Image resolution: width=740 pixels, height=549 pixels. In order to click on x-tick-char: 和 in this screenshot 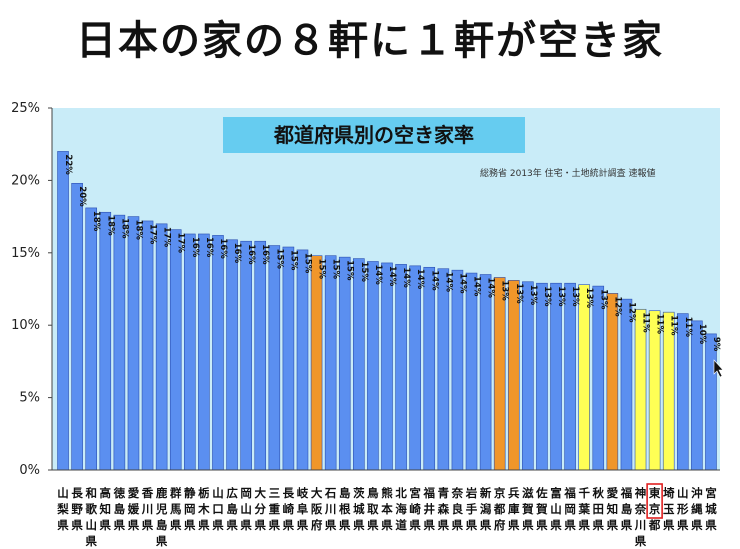, I will do `click(91, 493)`.